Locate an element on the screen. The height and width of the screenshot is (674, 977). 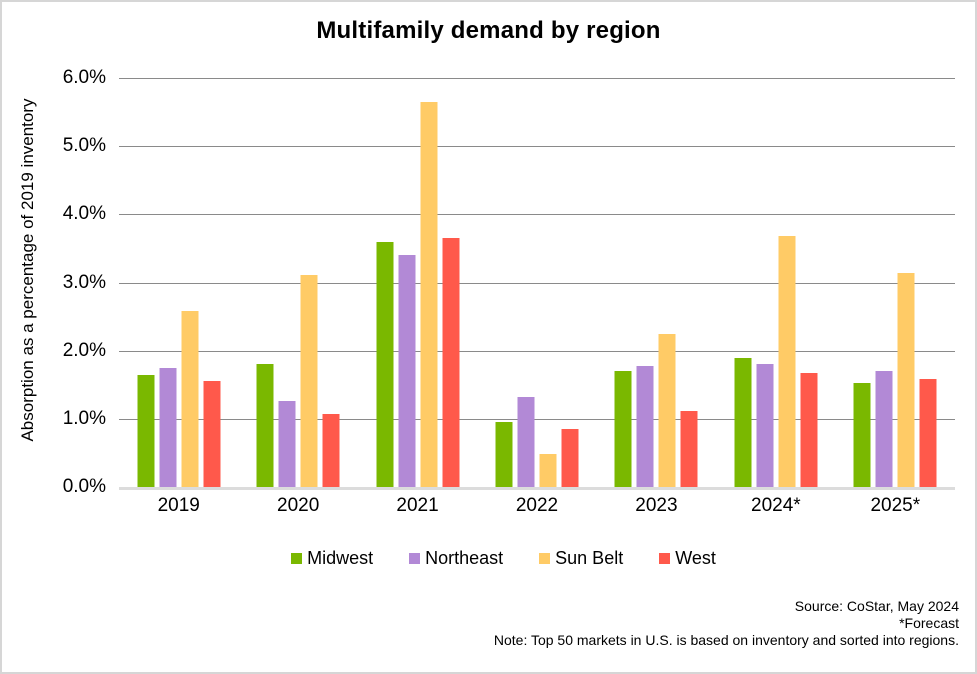
bar-west-2025 is located at coordinates (928, 433).